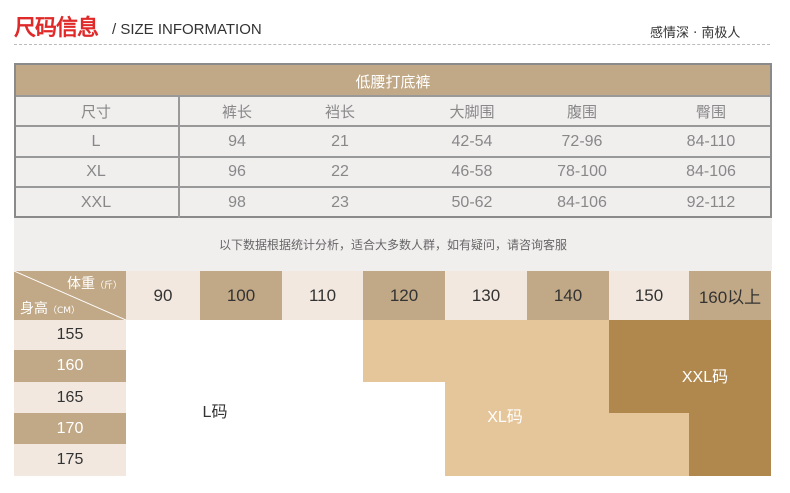  Describe the element at coordinates (56, 28) in the screenshot. I see `page-title: 尺码信息` at that location.